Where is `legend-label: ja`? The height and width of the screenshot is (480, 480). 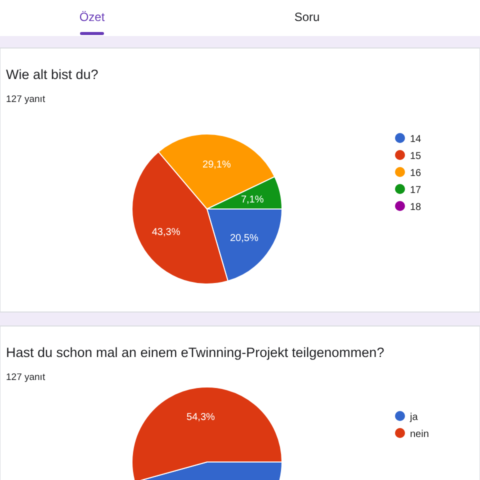 legend-label: ja is located at coordinates (413, 417).